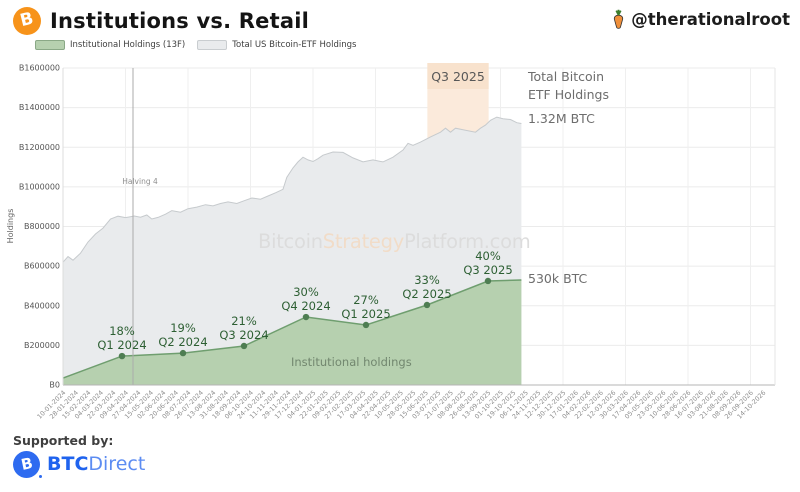  What do you see at coordinates (140, 181) in the screenshot?
I see `halving-label: Halving 4` at bounding box center [140, 181].